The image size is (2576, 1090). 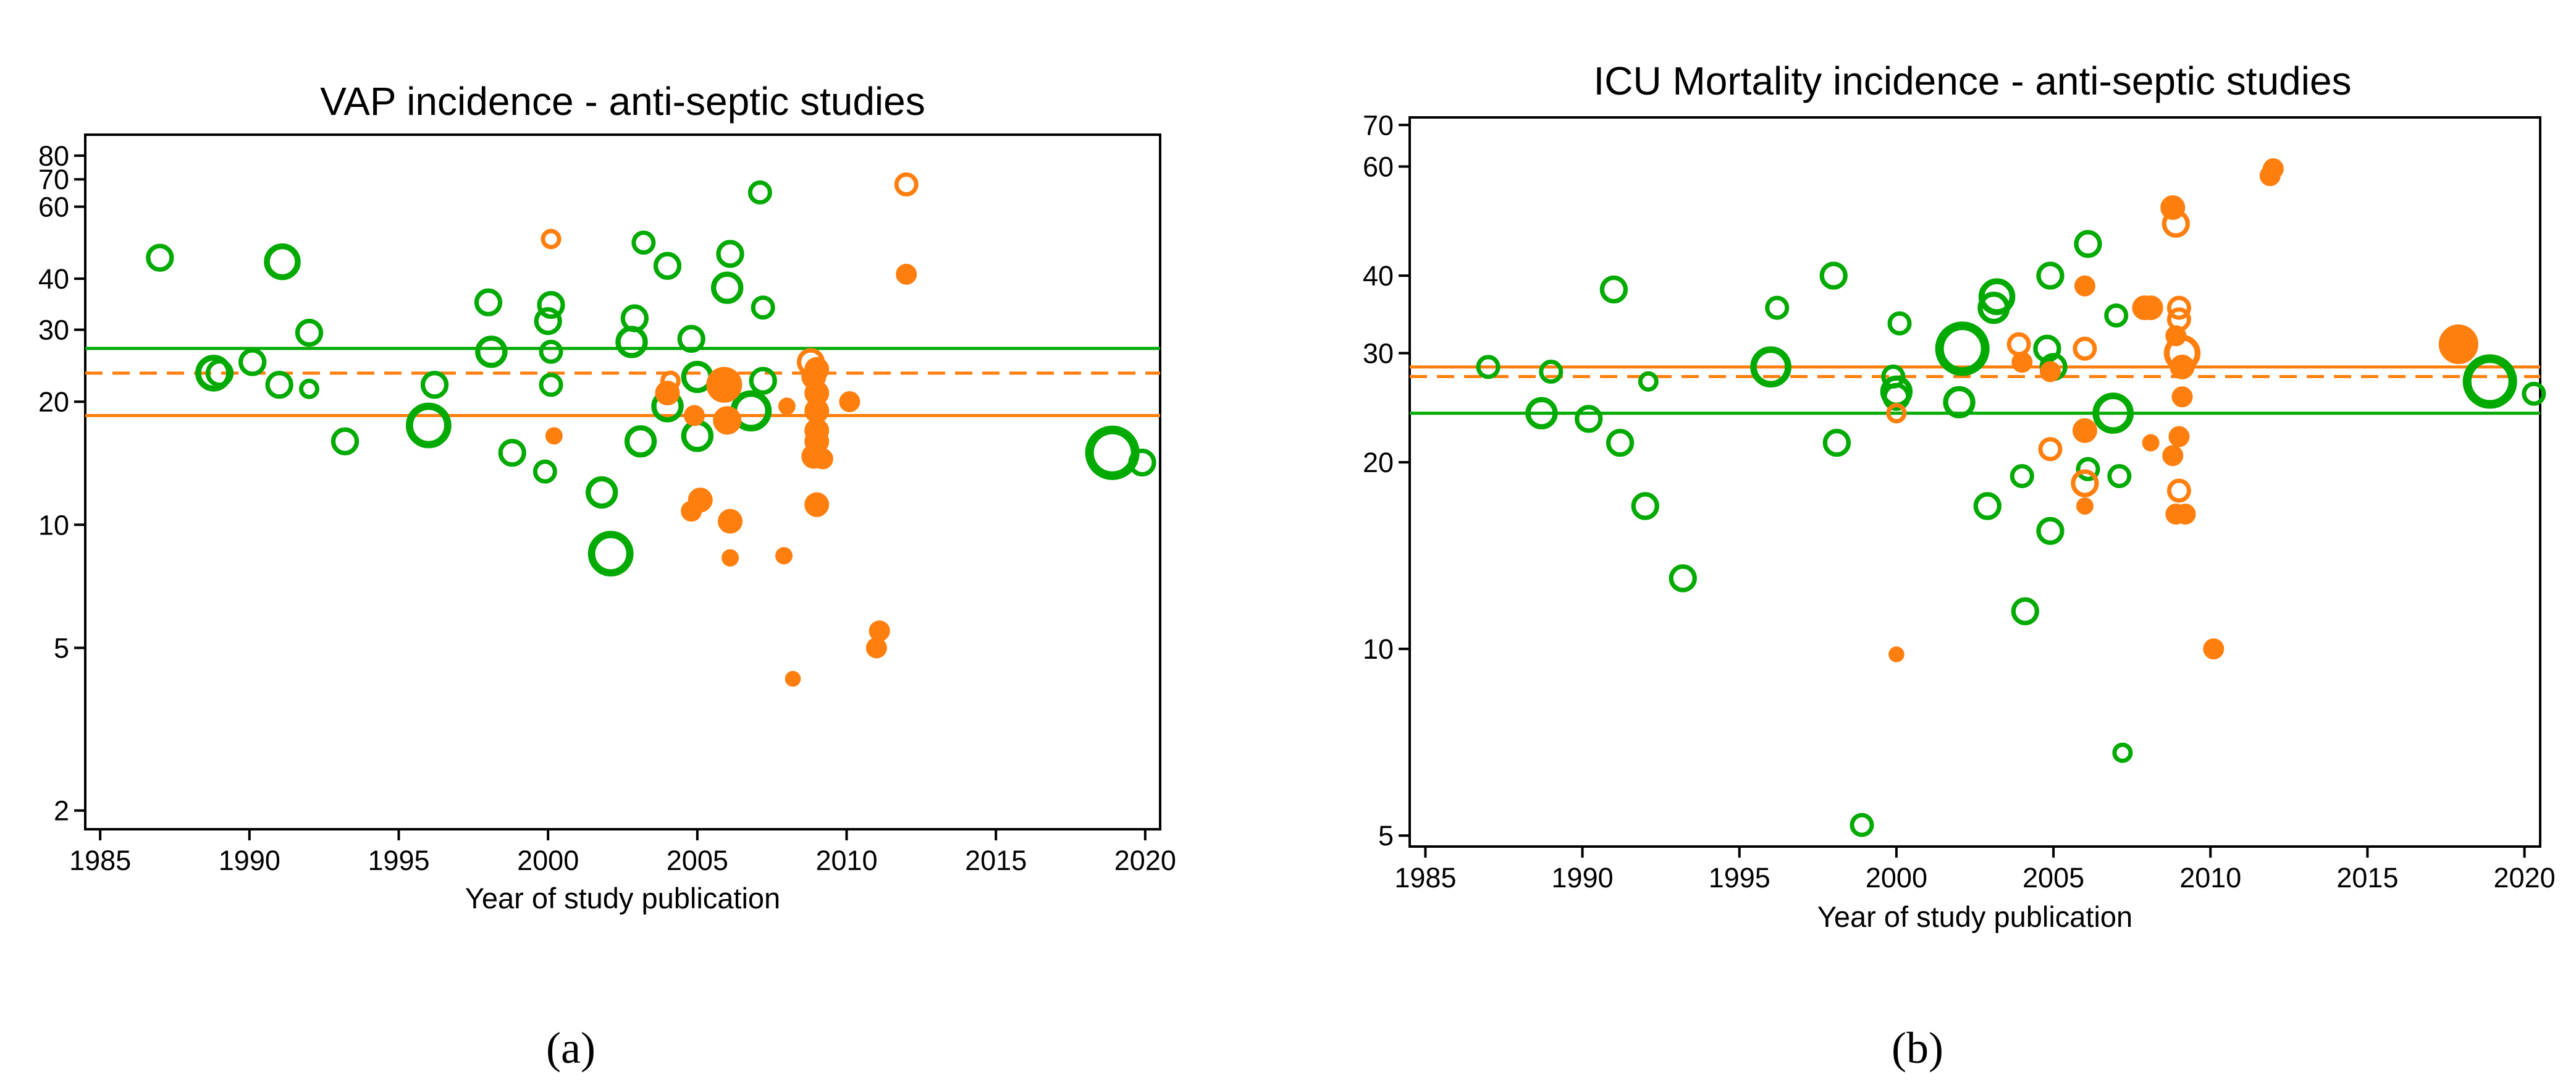 I want to click on y-tick-label: 30, so click(x=53, y=330).